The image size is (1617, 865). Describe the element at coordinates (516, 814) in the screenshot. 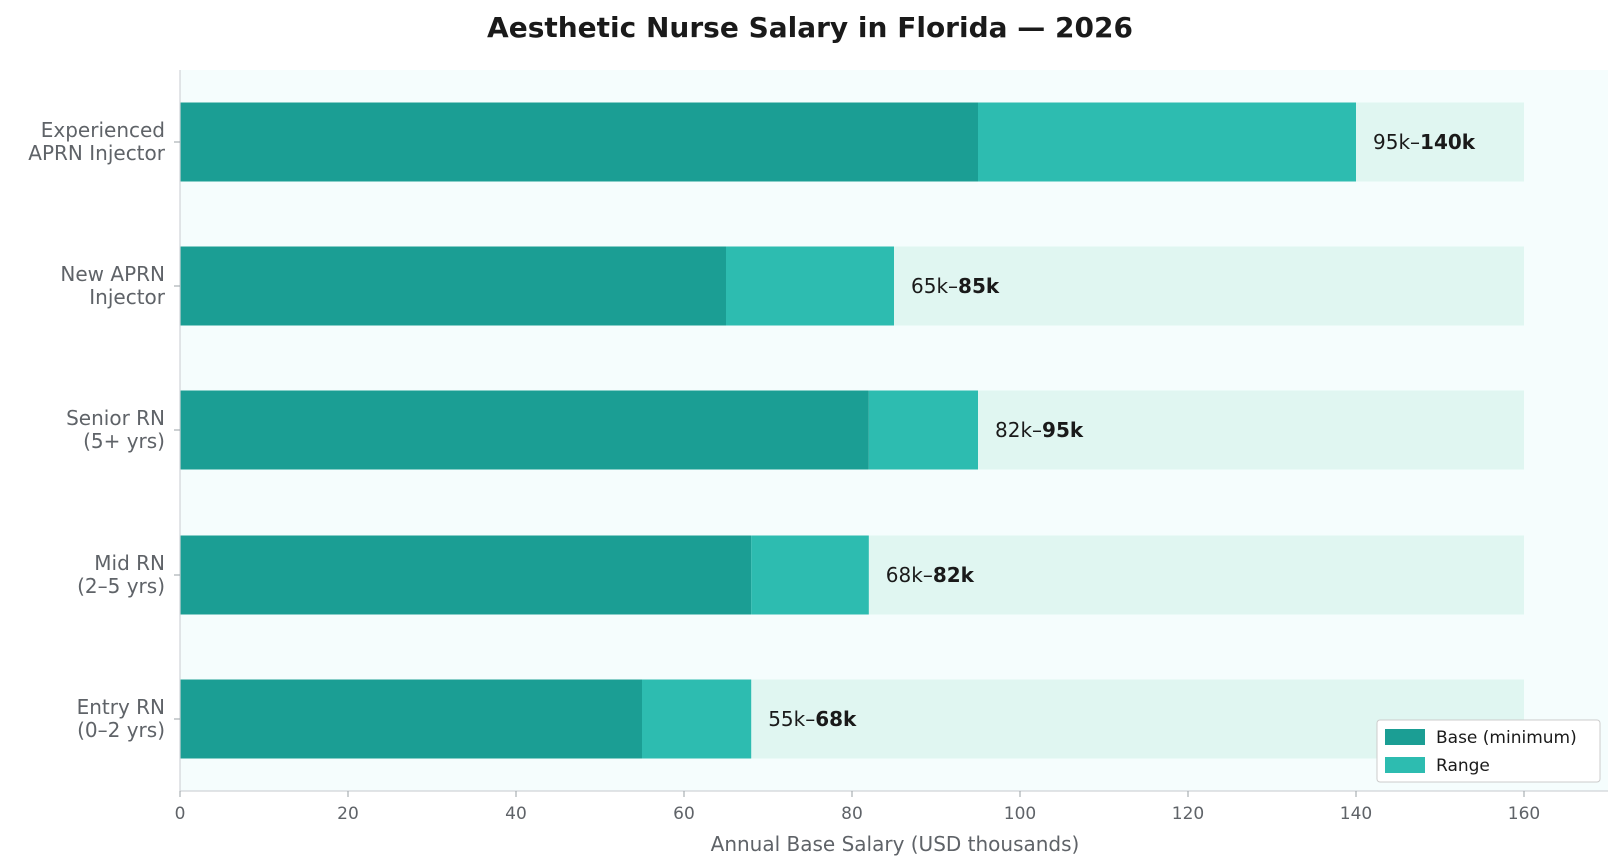

I see `x-tick-label: 40` at that location.